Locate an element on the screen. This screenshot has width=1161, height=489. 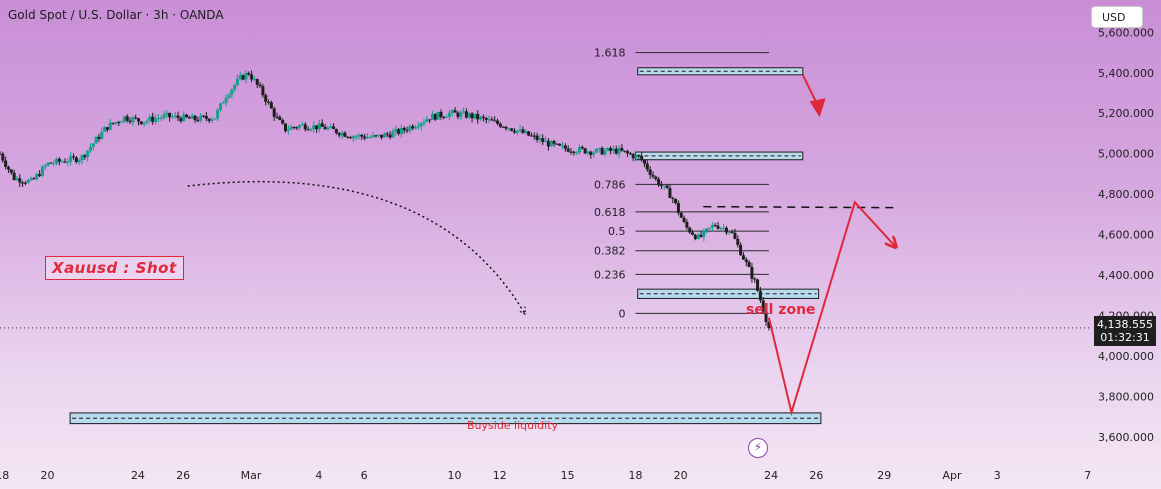
lightning-icon: ⚡ is located at coordinates (758, 448).